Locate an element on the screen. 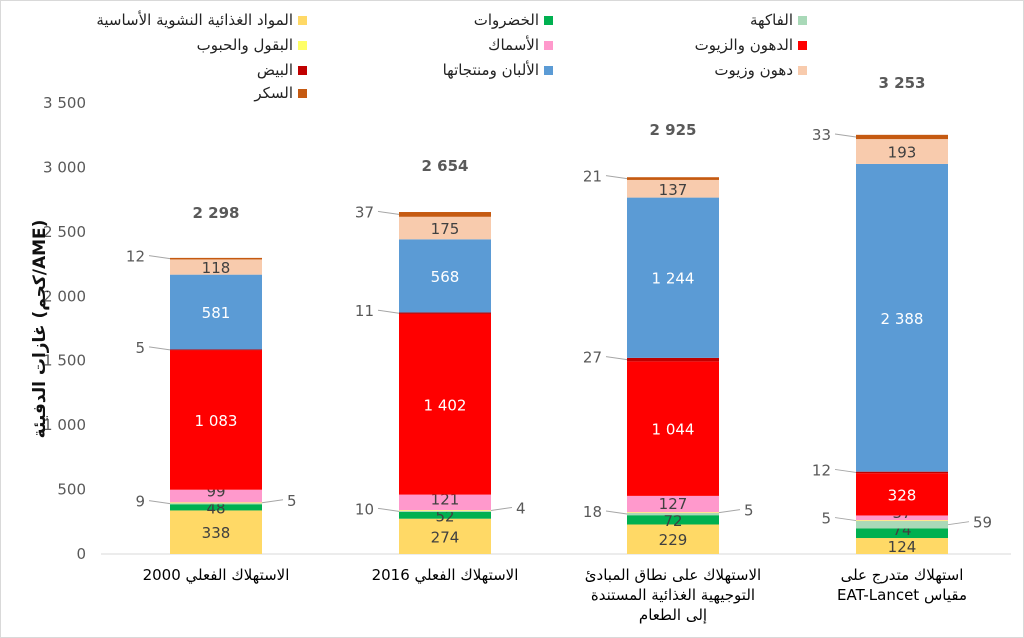  legend-label: السكر is located at coordinates (273, 93).